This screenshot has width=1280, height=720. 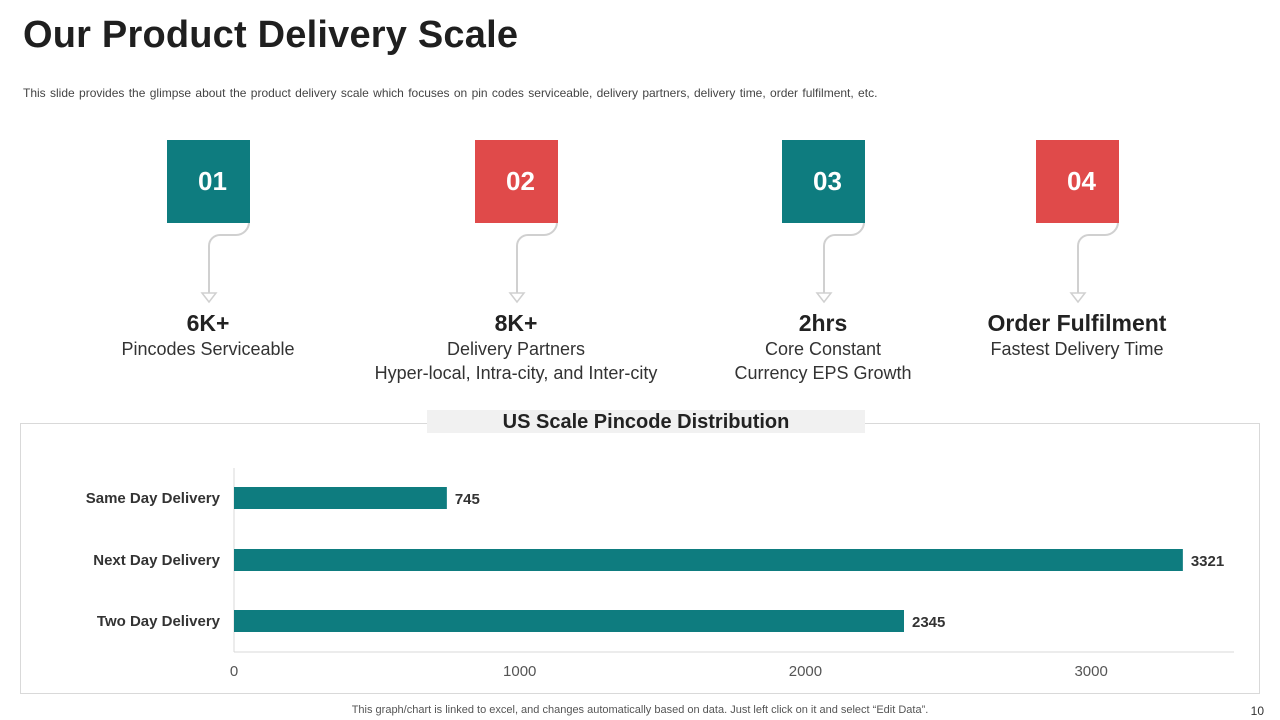 What do you see at coordinates (1077, 181) in the screenshot?
I see `step-number-badge: 04` at bounding box center [1077, 181].